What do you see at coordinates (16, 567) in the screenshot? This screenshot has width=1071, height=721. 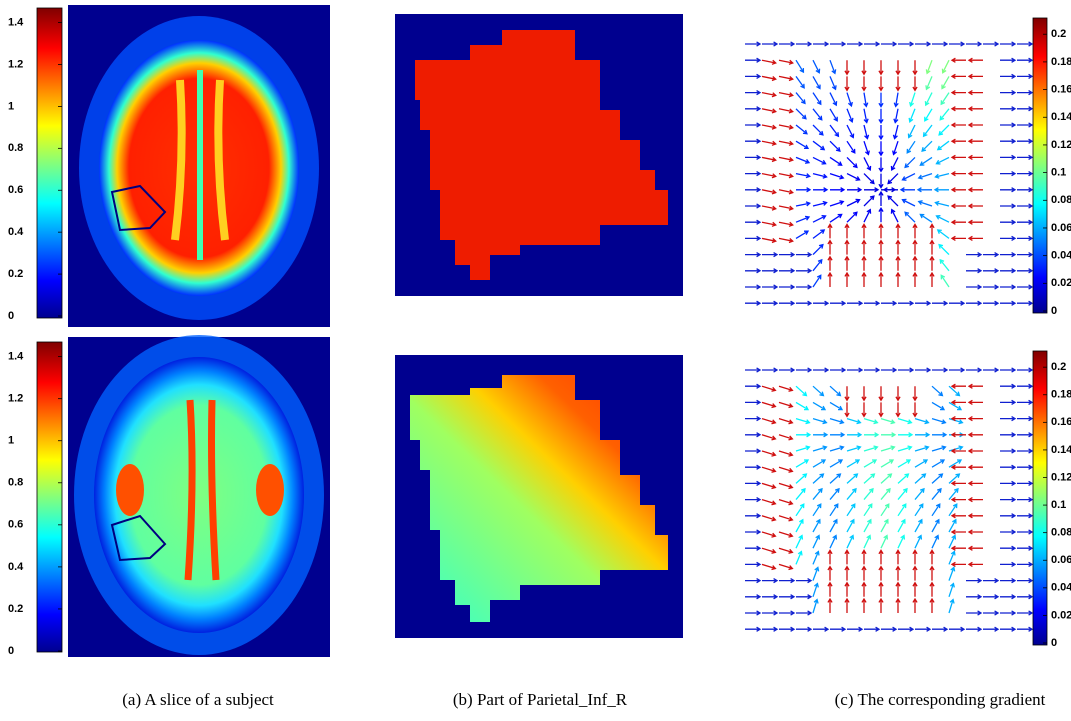 I see `colorbar-tick-label: 0.4` at bounding box center [16, 567].